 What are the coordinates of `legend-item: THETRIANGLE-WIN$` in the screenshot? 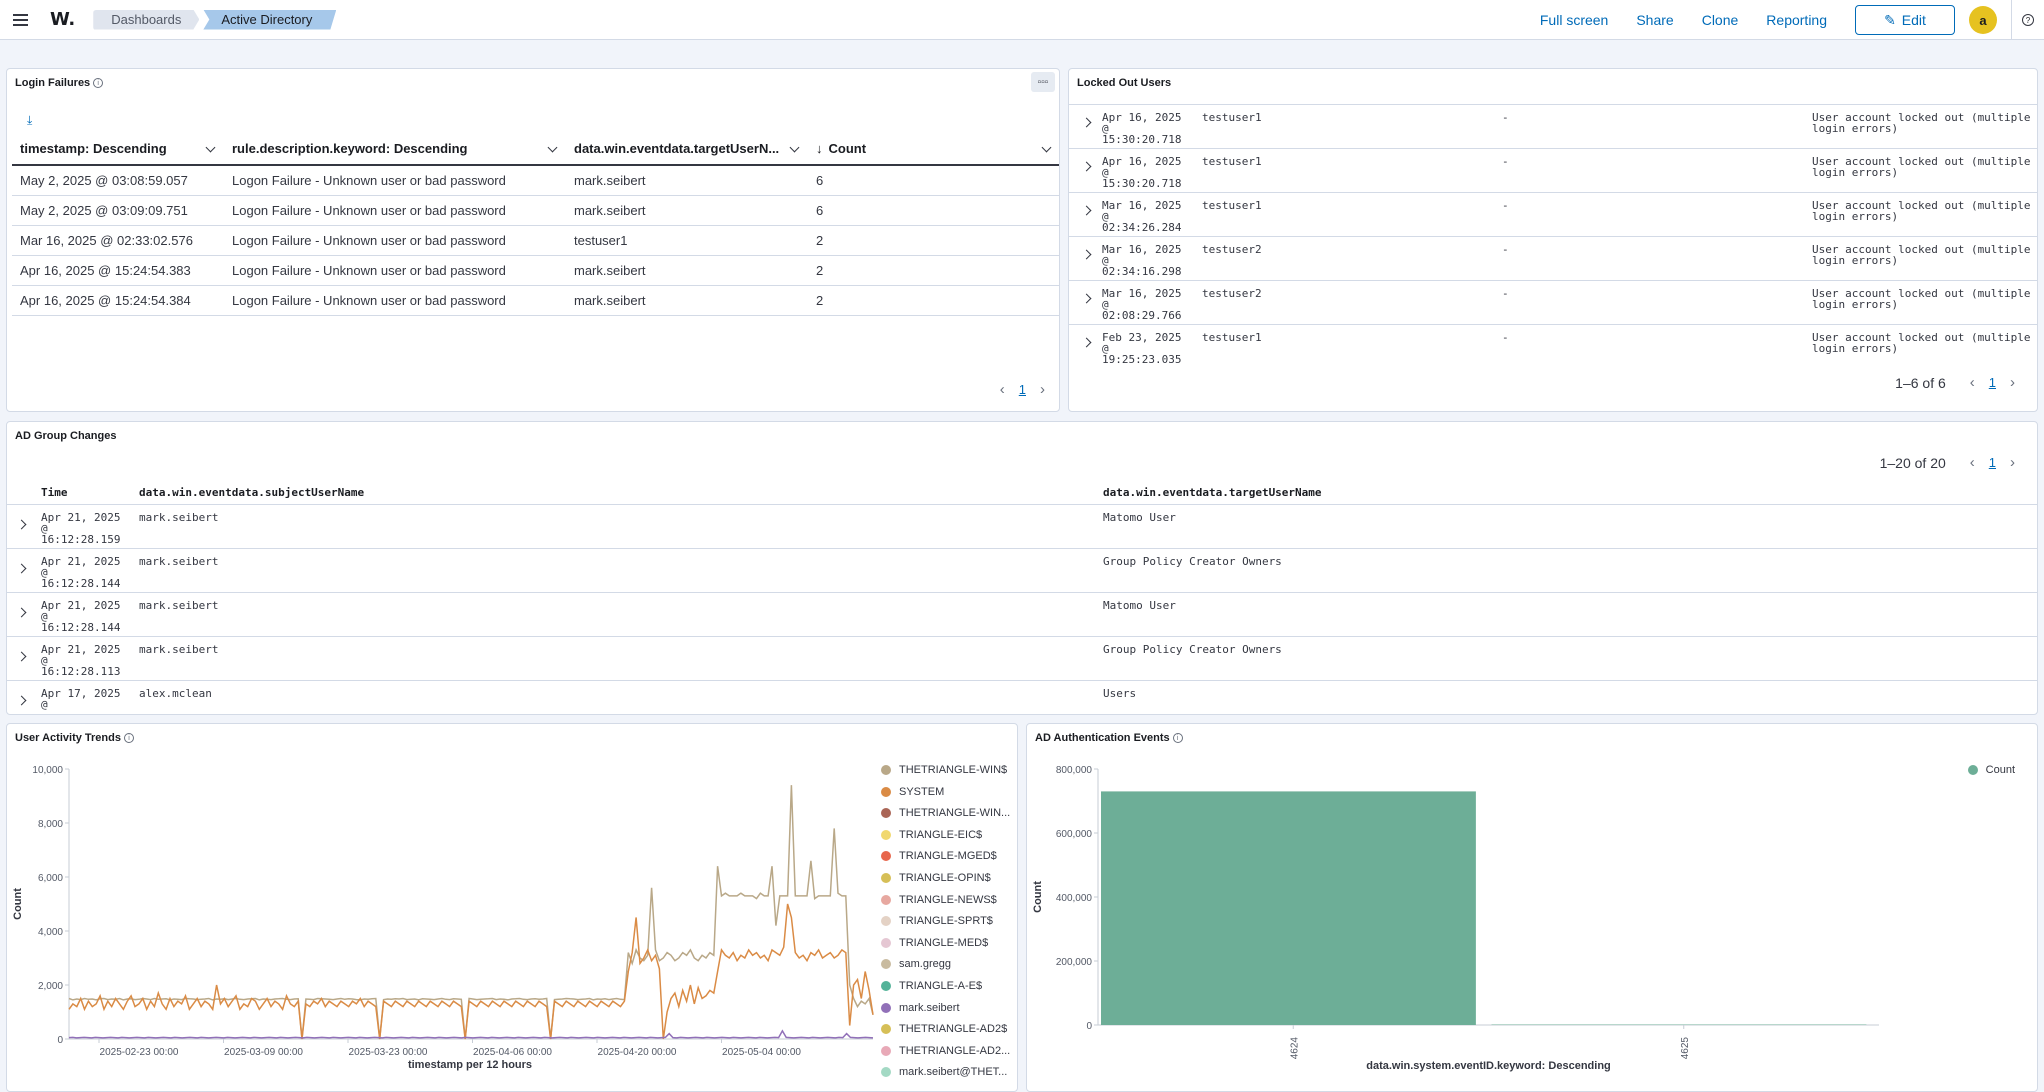 It's located at (944, 770).